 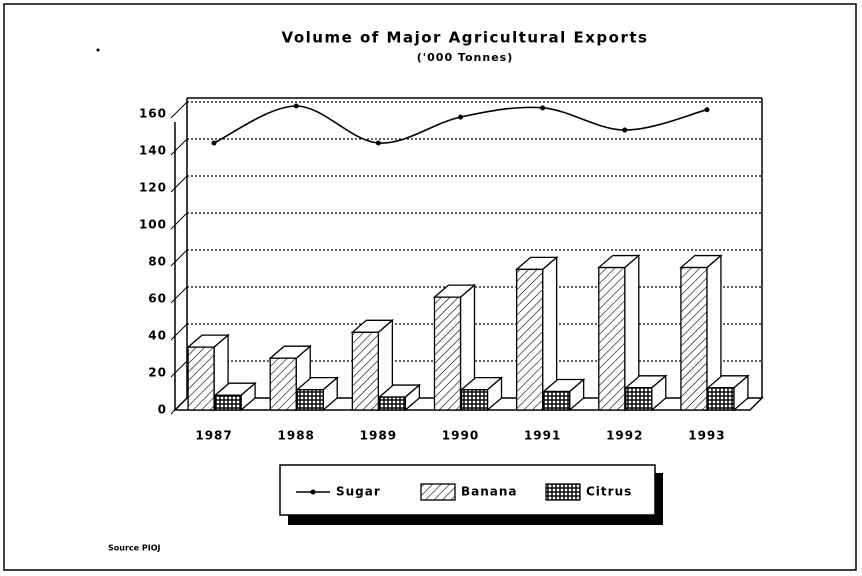 What do you see at coordinates (706, 436) in the screenshot?
I see `x-tick-label: 1993` at bounding box center [706, 436].